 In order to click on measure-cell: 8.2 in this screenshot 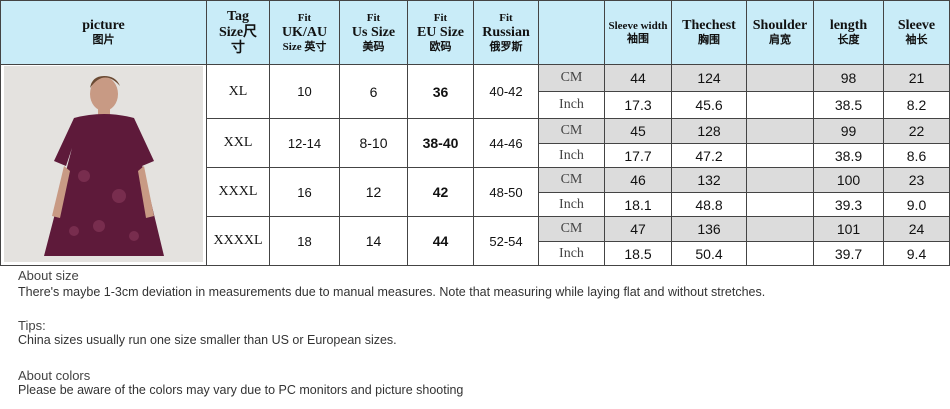, I will do `click(916, 105)`.